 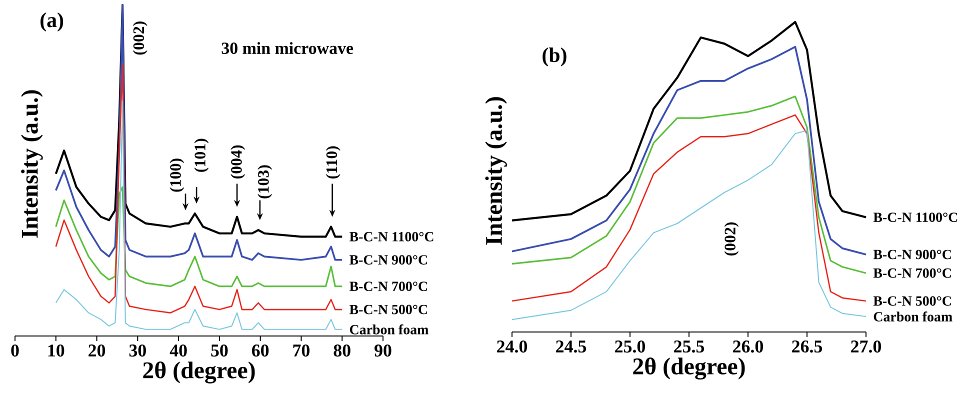 I want to click on annotation: (004), so click(x=238, y=162).